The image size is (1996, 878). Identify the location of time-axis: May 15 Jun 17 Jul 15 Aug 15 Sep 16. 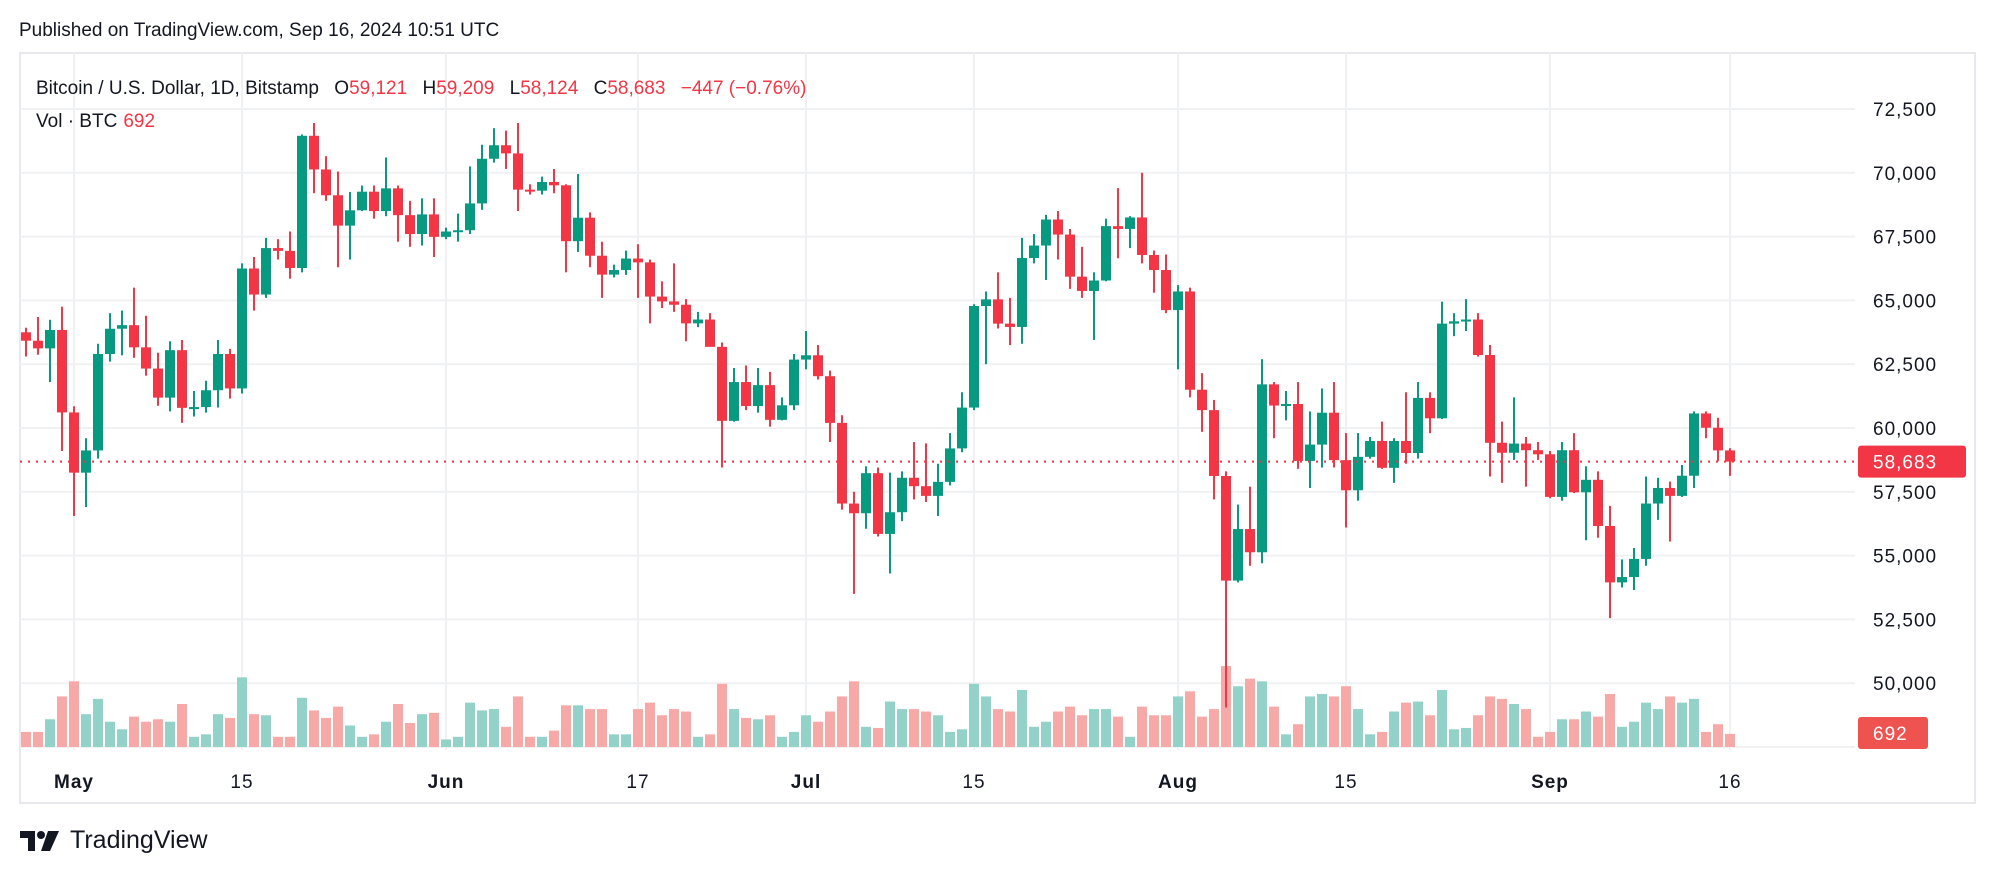
(898, 782).